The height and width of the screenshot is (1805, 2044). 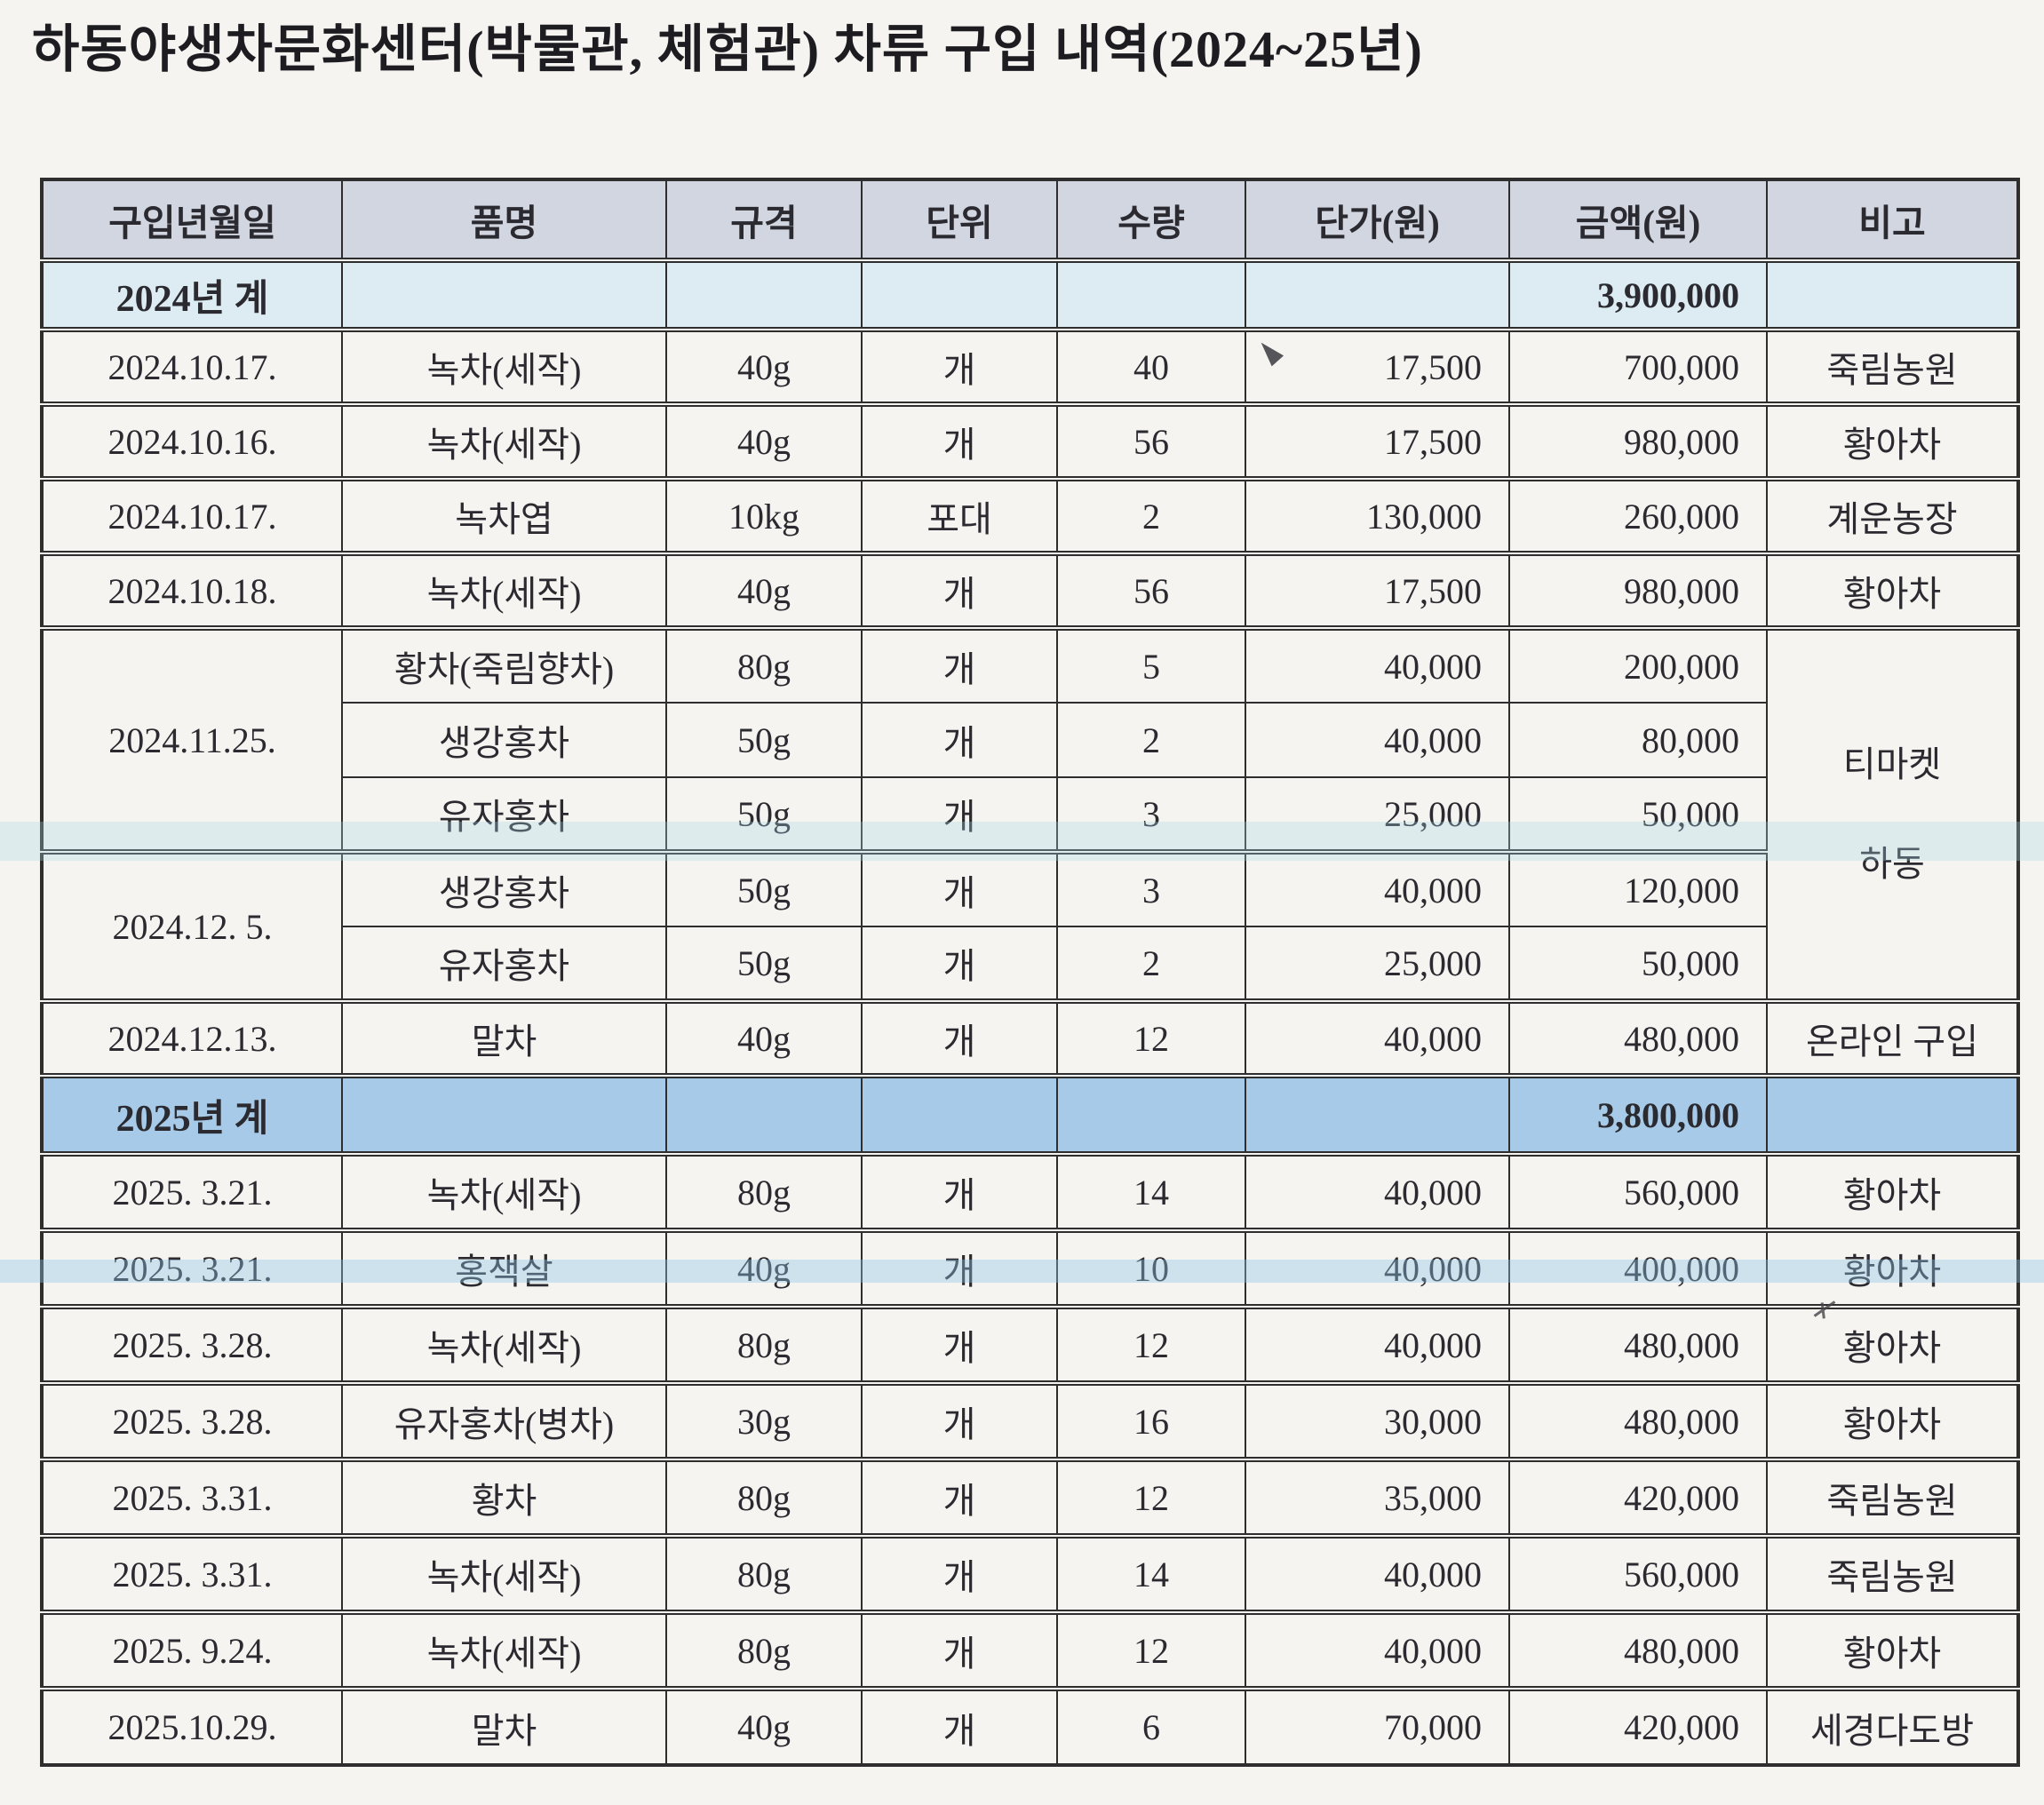 I want to click on cell-item-name: 녹차엽, so click(x=504, y=515).